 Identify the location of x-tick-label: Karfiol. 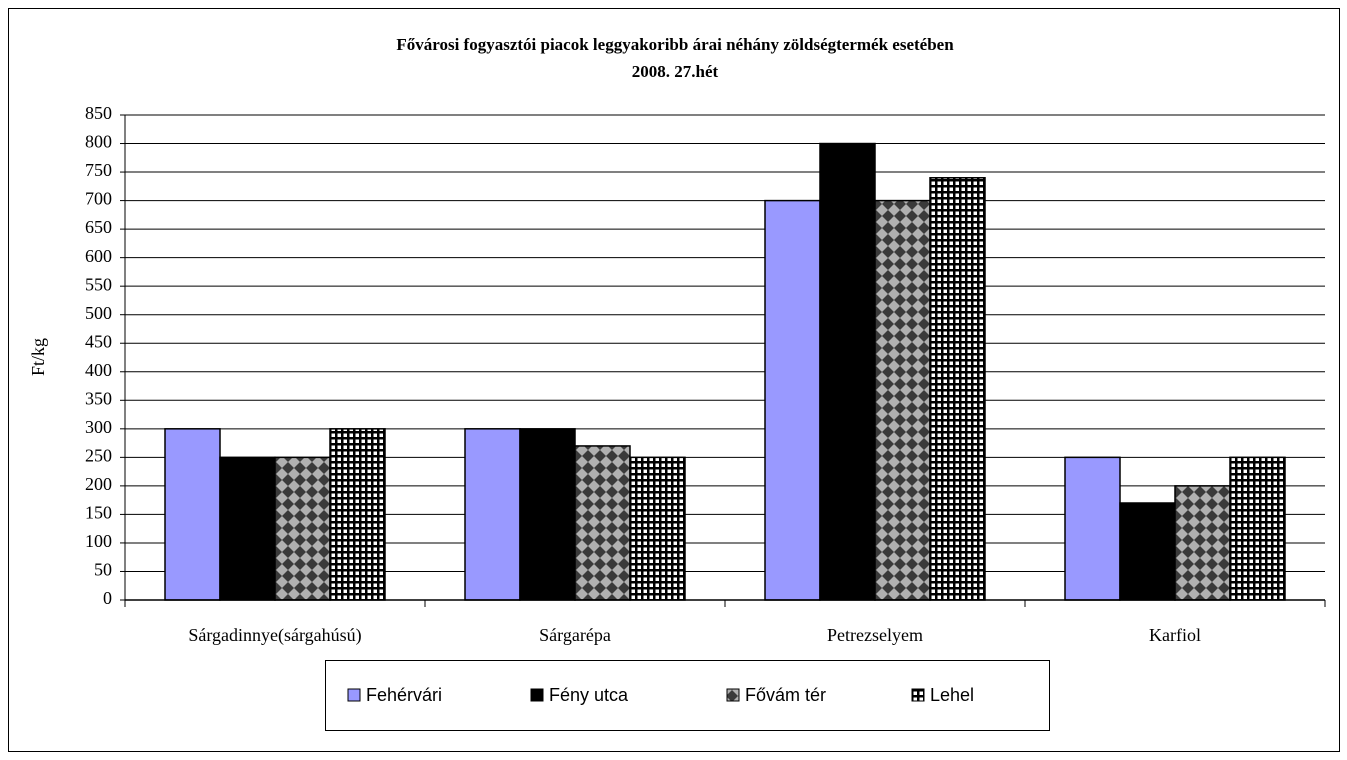
(1175, 635).